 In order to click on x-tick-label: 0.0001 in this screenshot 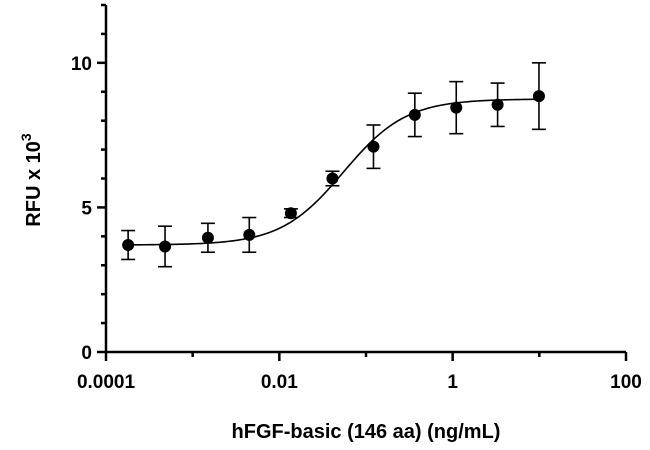, I will do `click(106, 382)`.